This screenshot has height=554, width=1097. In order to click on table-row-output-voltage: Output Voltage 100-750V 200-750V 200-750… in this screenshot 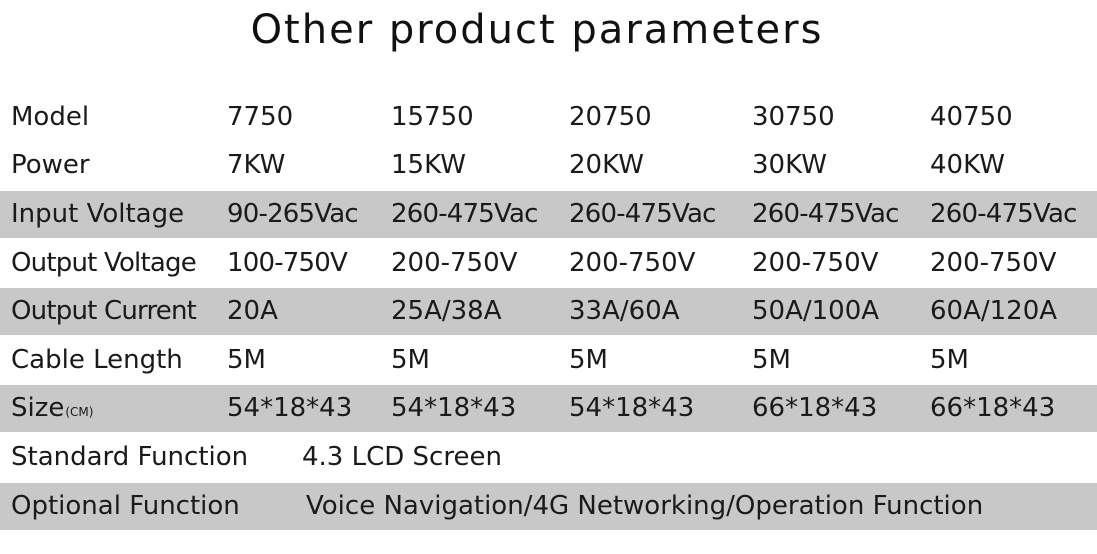, I will do `click(548, 263)`.